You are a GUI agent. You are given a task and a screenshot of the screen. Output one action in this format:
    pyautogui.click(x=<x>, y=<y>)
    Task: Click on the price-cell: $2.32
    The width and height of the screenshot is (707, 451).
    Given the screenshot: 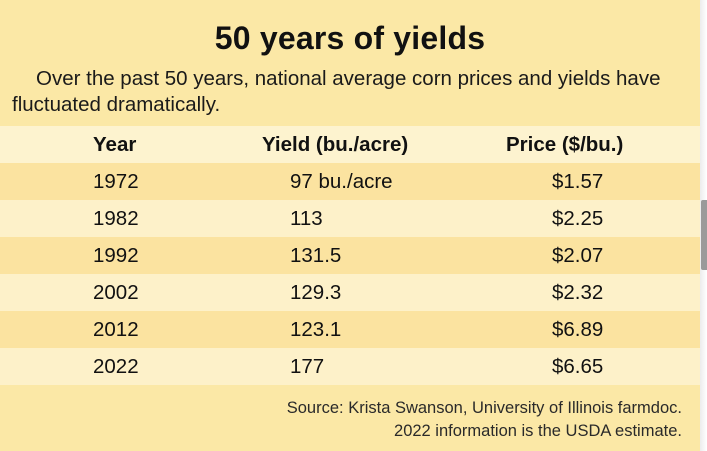 What is the action you would take?
    pyautogui.click(x=578, y=292)
    